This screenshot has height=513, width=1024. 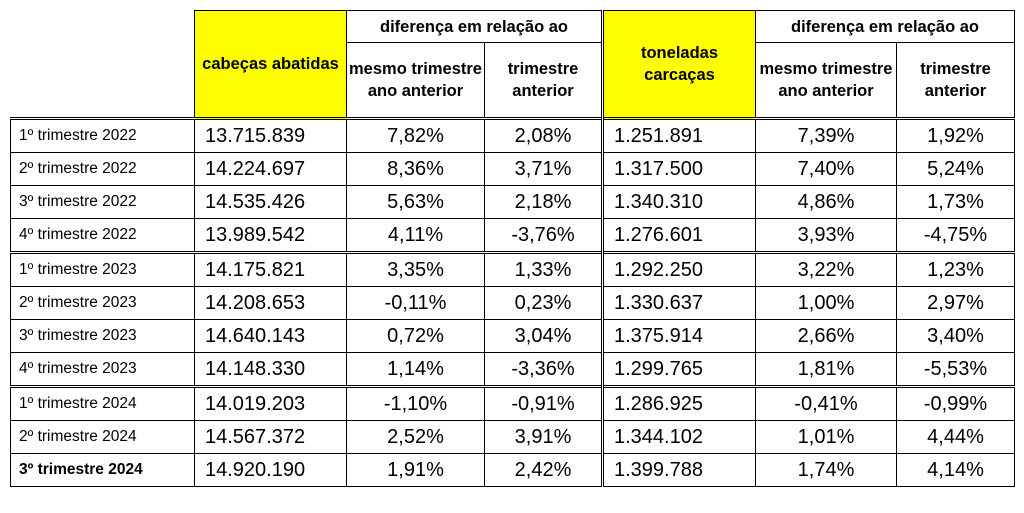 What do you see at coordinates (415, 202) in the screenshot?
I see `cell-mesmo-1: 5,63%` at bounding box center [415, 202].